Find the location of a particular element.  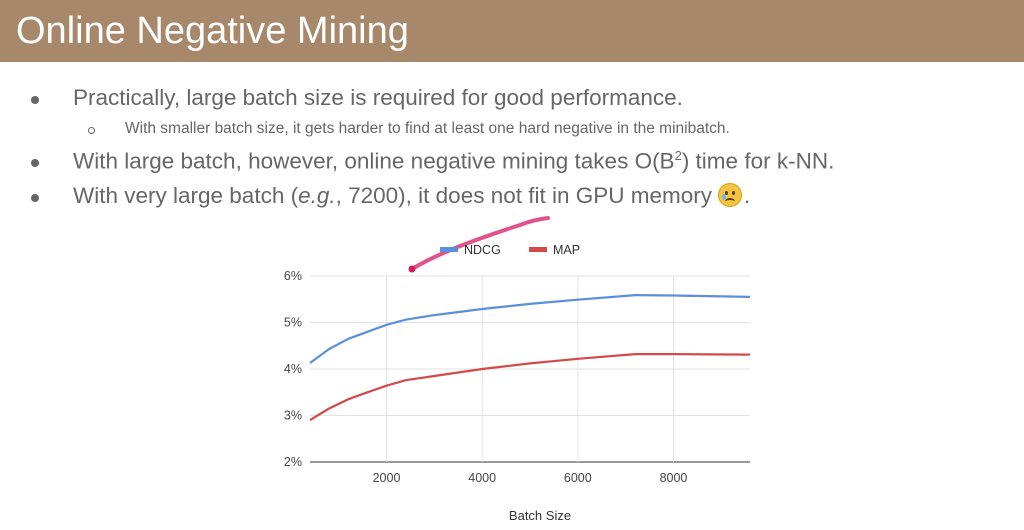

pen-annotation-tip is located at coordinates (412, 269).